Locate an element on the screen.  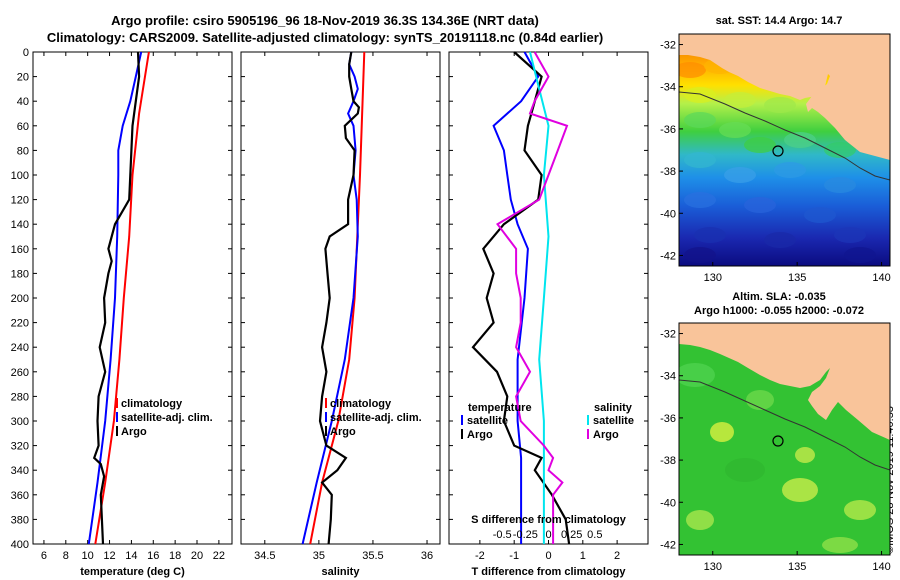
x-tick-label: 6 is located at coordinates (44, 556).